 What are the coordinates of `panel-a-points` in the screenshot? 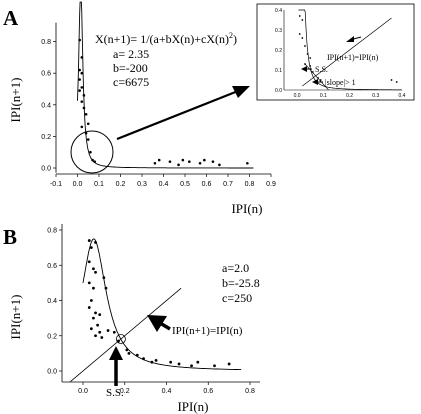 It's located at (163, 102).